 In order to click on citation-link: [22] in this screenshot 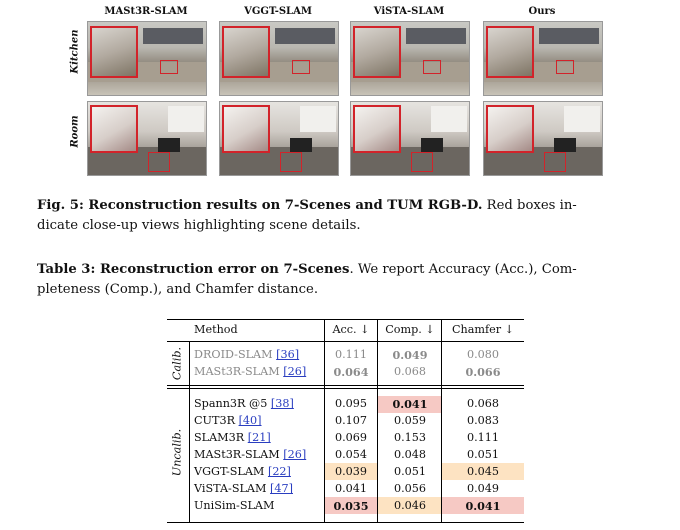, I will do `click(279, 471)`.